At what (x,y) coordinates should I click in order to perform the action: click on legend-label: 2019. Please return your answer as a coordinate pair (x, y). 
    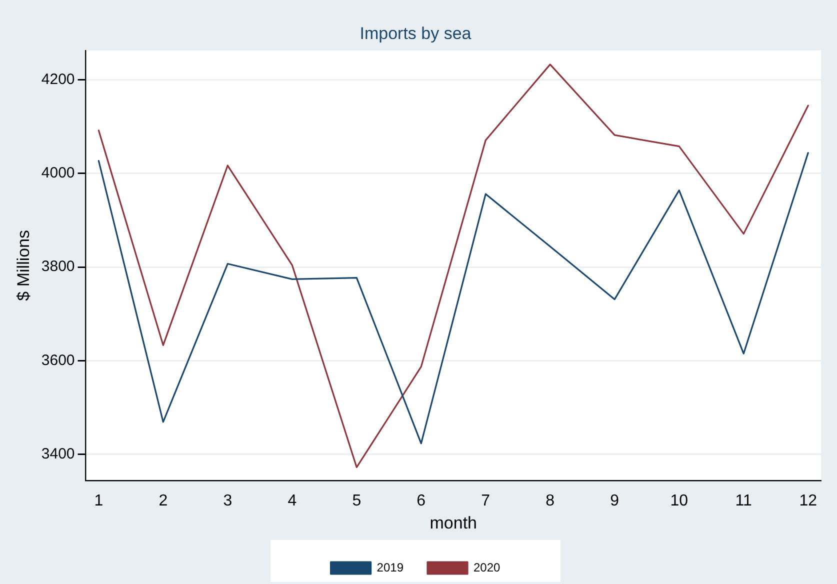
    Looking at the image, I should click on (390, 567).